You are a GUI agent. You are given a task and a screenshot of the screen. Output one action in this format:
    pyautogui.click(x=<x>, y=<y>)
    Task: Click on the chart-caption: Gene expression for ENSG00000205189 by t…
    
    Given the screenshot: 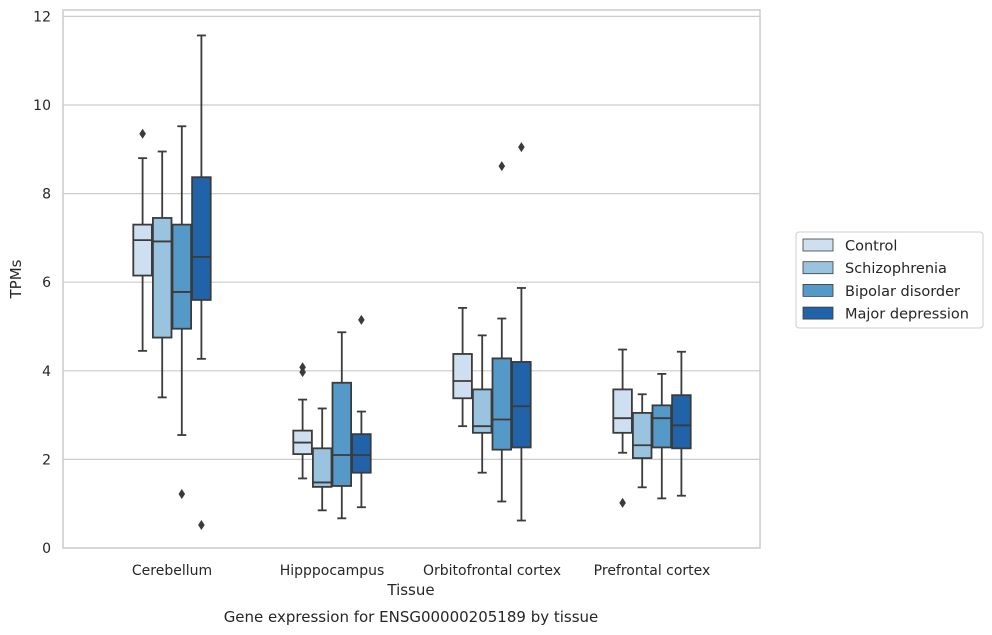 What is the action you would take?
    pyautogui.click(x=411, y=617)
    